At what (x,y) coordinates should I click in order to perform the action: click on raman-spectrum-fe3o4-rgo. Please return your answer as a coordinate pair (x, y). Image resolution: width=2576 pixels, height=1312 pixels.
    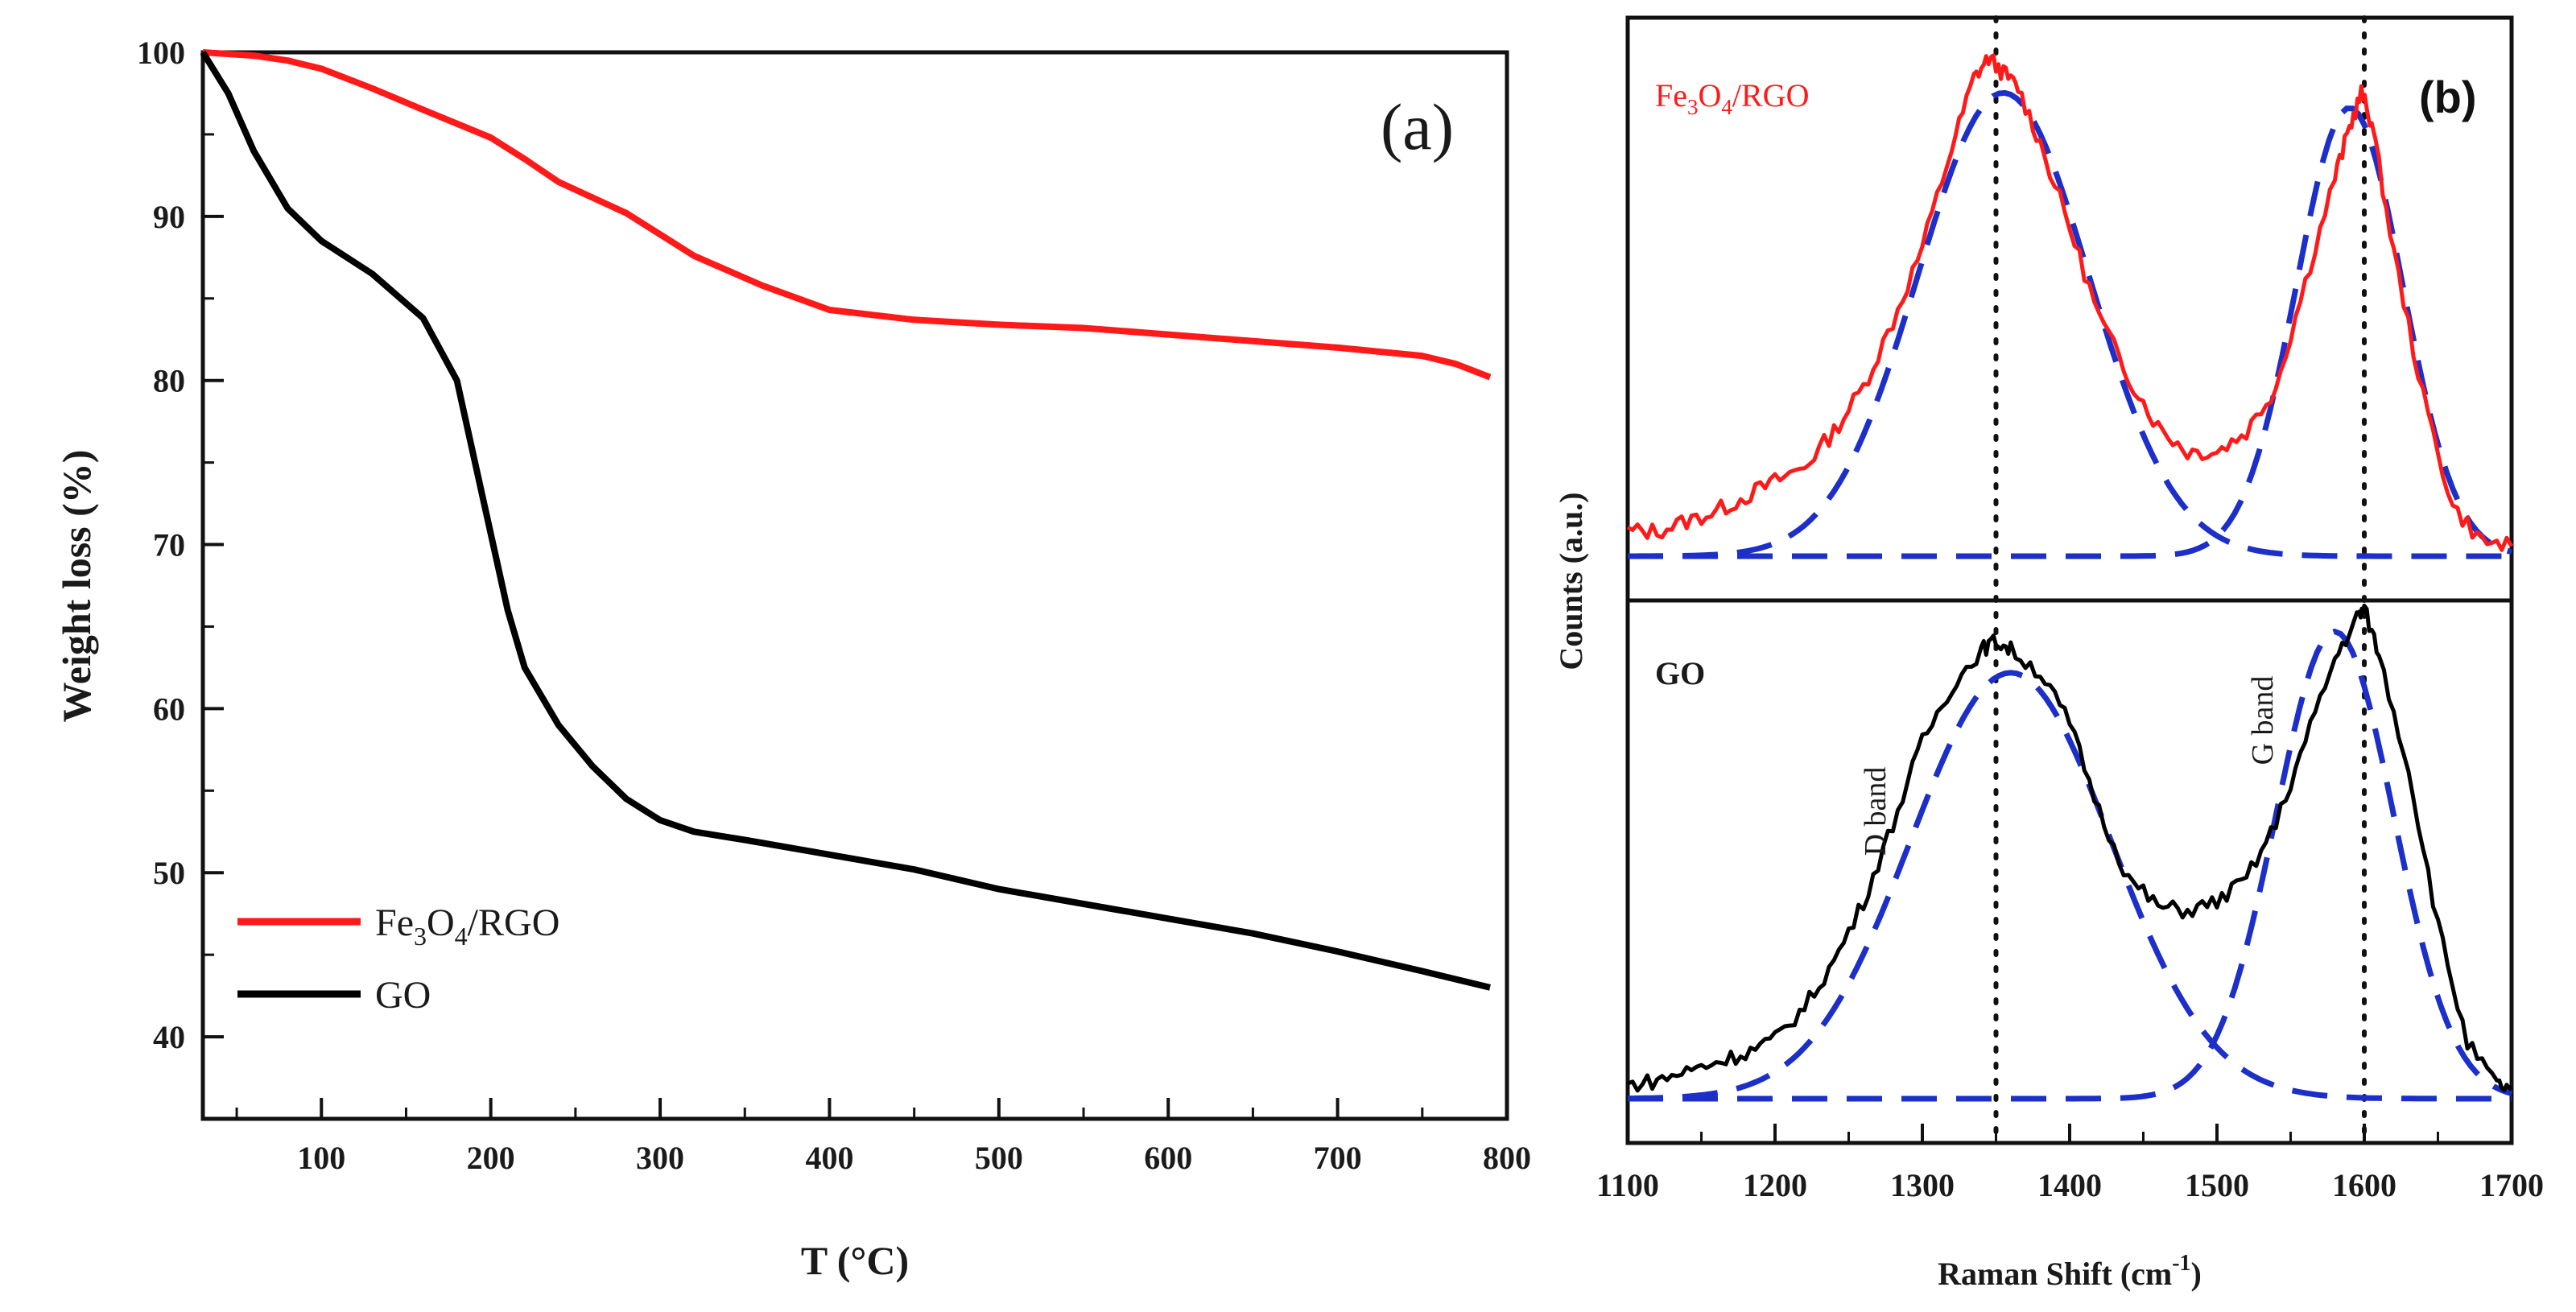
    Looking at the image, I should click on (2070, 302).